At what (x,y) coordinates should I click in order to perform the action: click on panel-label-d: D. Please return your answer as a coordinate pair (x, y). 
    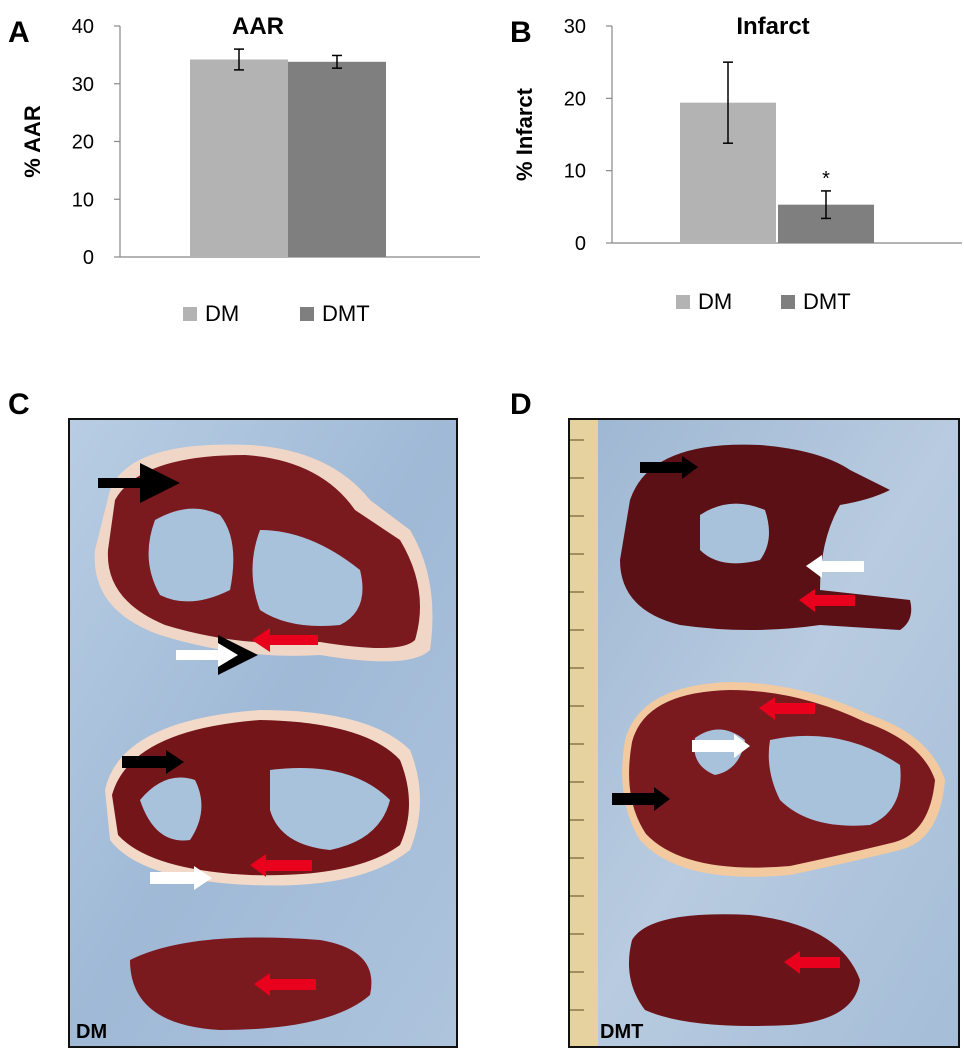
    Looking at the image, I should click on (521, 404).